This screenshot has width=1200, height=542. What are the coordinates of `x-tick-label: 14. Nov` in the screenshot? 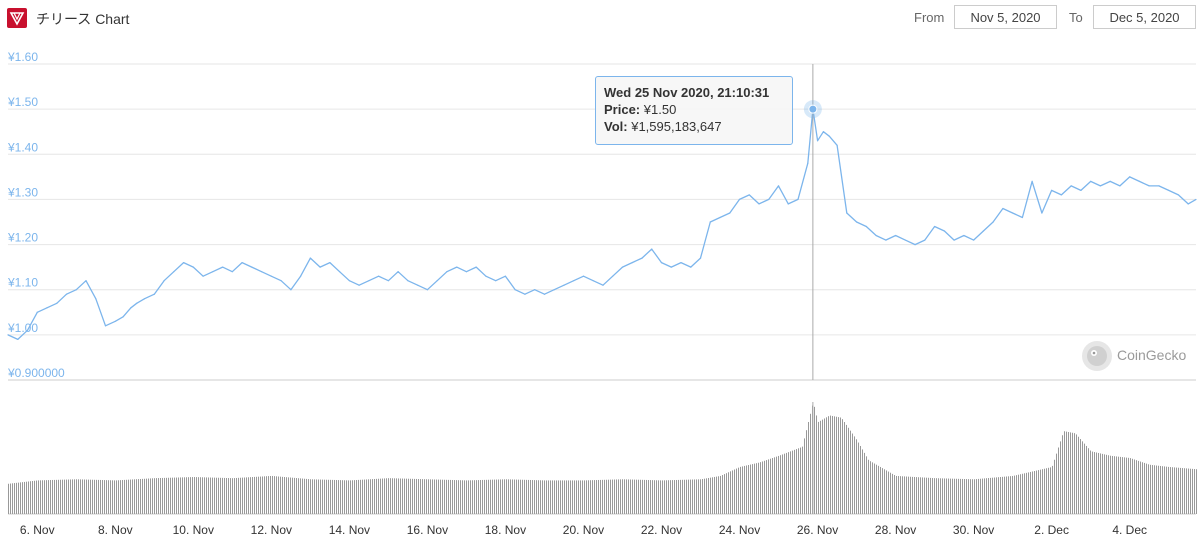 It's located at (349, 530).